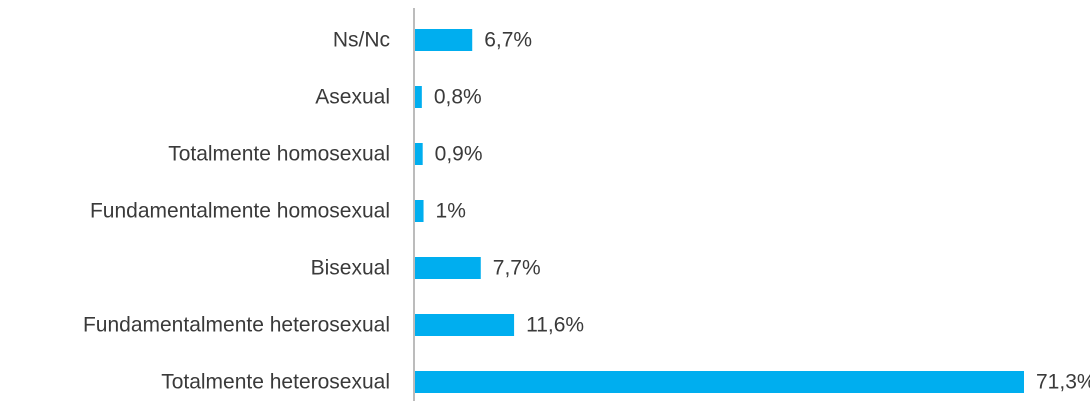 The height and width of the screenshot is (401, 1090). What do you see at coordinates (361, 40) in the screenshot?
I see `category-label: Ns/Nc` at bounding box center [361, 40].